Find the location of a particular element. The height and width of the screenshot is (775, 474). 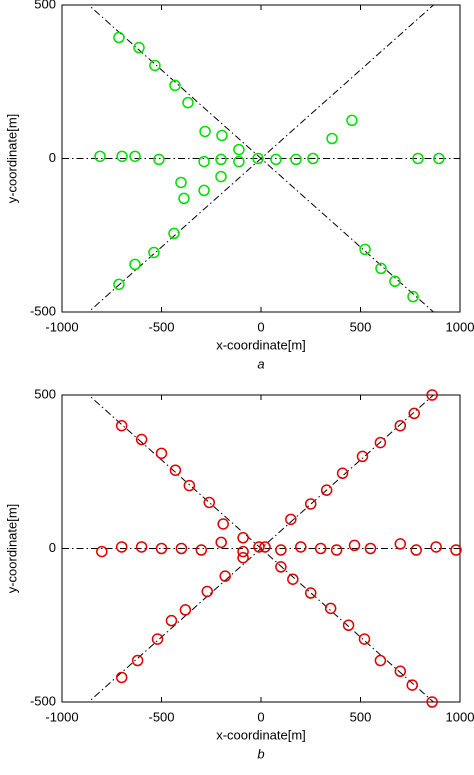

y-tick-label: 500 is located at coordinates (45, 5).